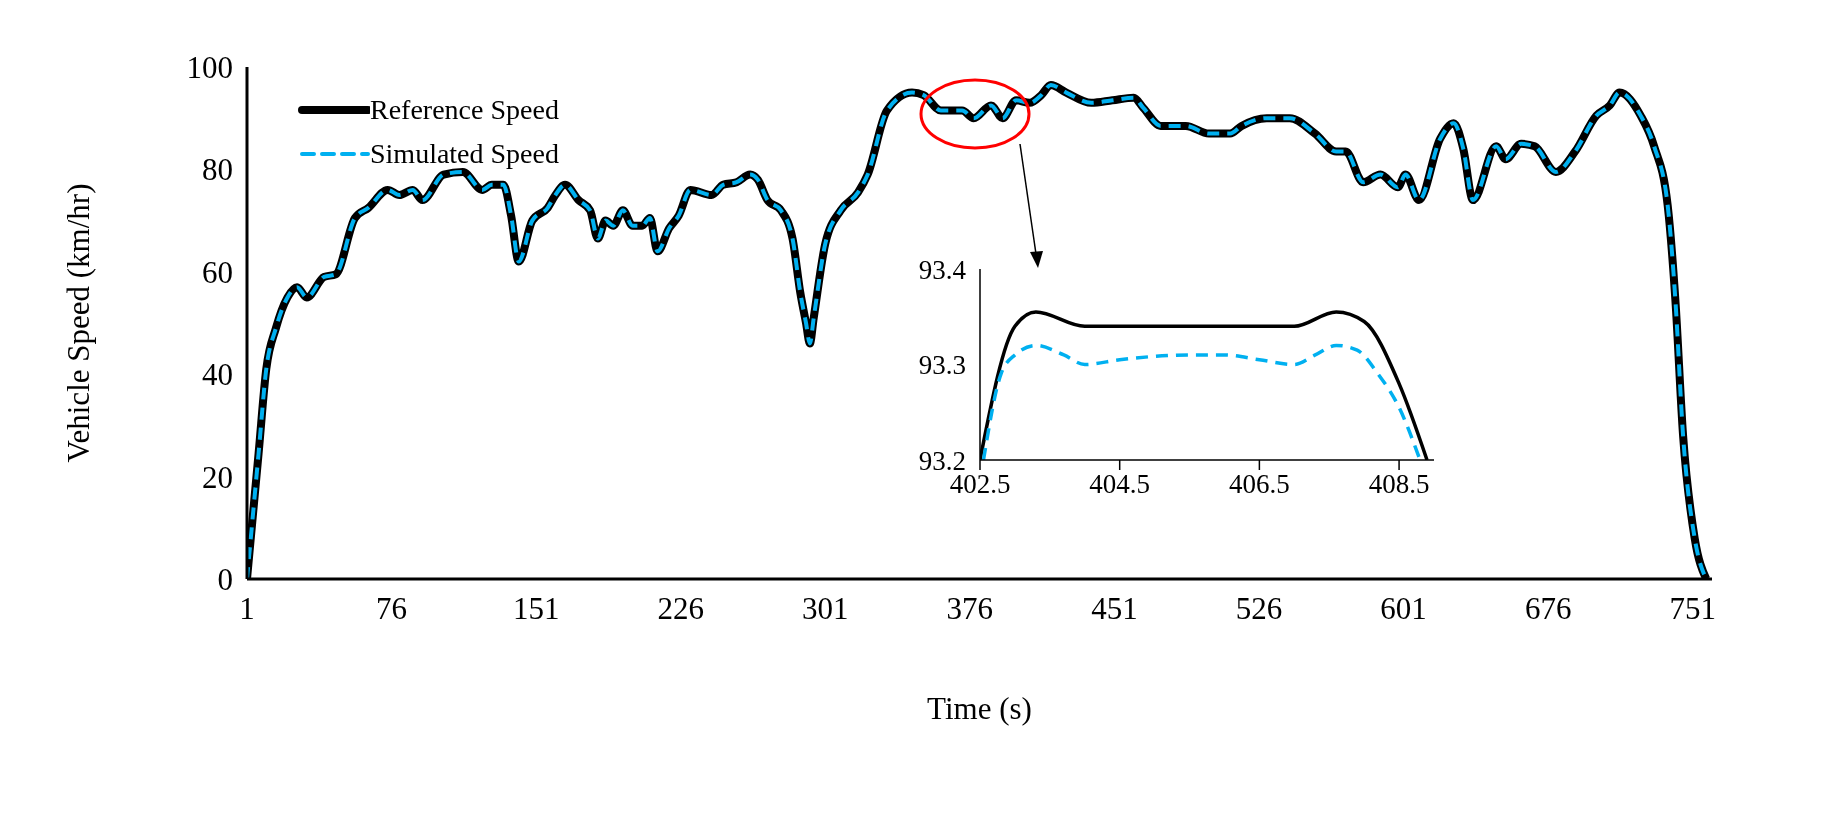 The image size is (1826, 830). I want to click on y-tick-label: 60, so click(217, 272).